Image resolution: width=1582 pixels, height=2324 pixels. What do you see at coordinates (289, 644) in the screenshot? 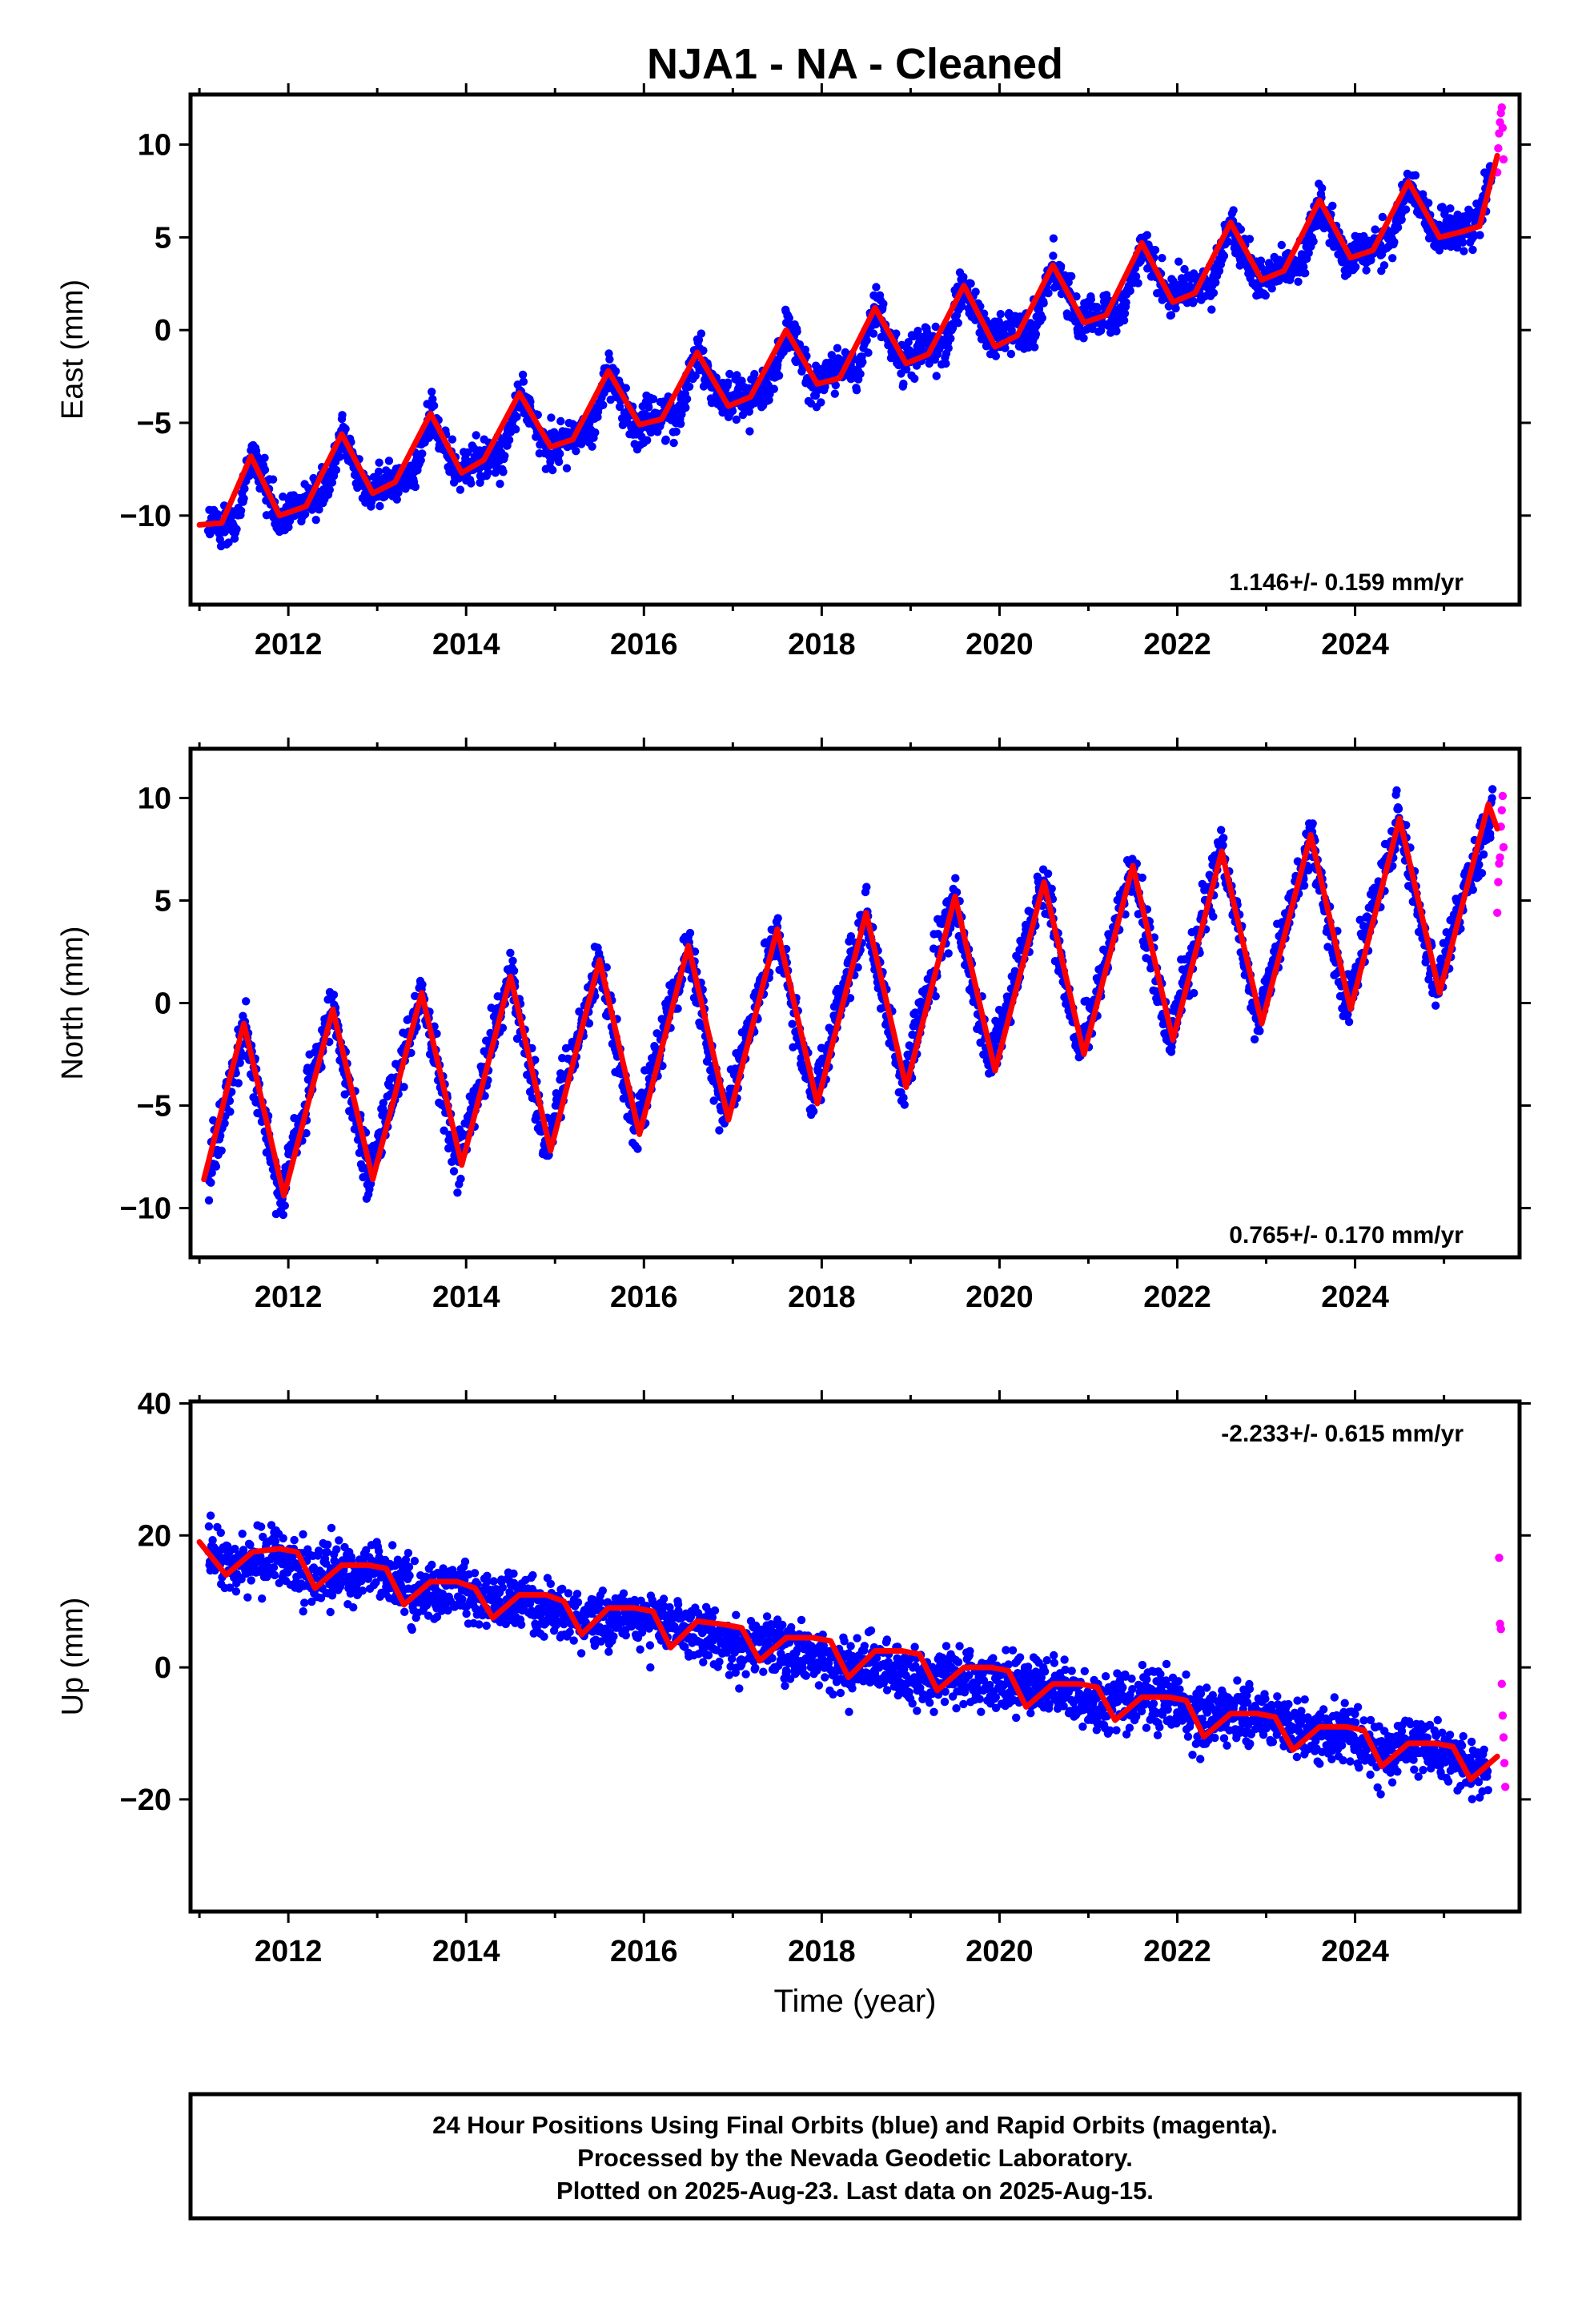
I see `x-tick-label: 2012` at bounding box center [289, 644].